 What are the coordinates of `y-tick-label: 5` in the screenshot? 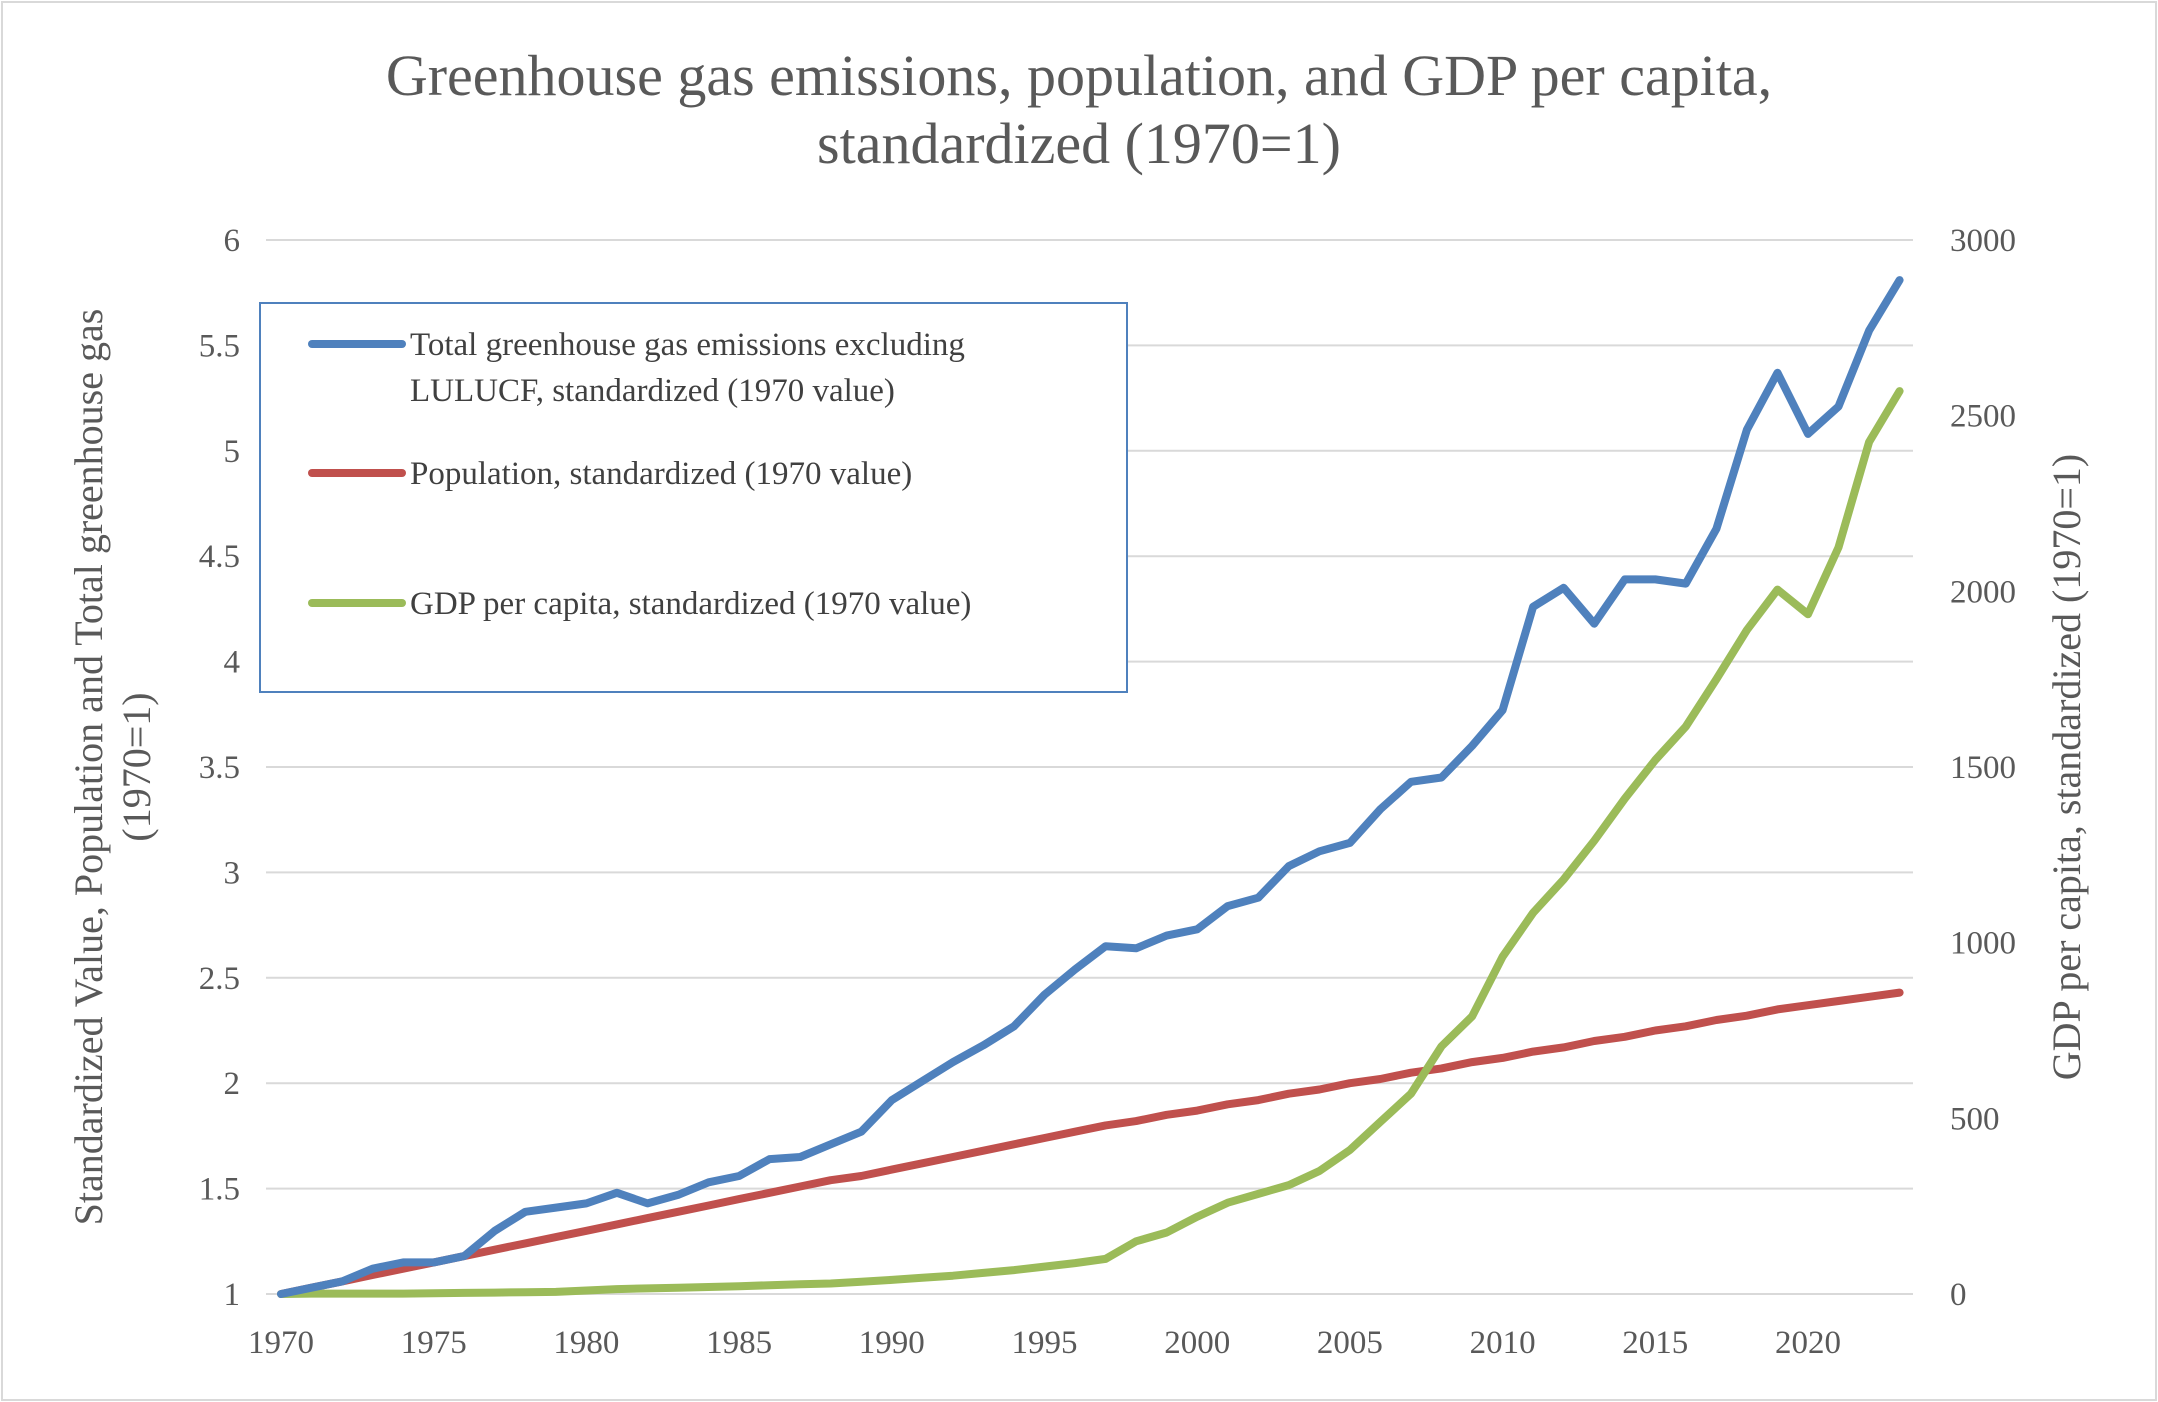 It's located at (232, 452).